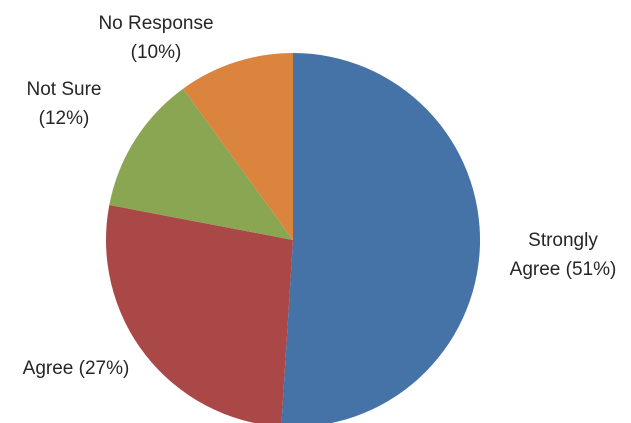 Image resolution: width=631 pixels, height=423 pixels. What do you see at coordinates (64, 118) in the screenshot?
I see `slice-label-line: (12%)` at bounding box center [64, 118].